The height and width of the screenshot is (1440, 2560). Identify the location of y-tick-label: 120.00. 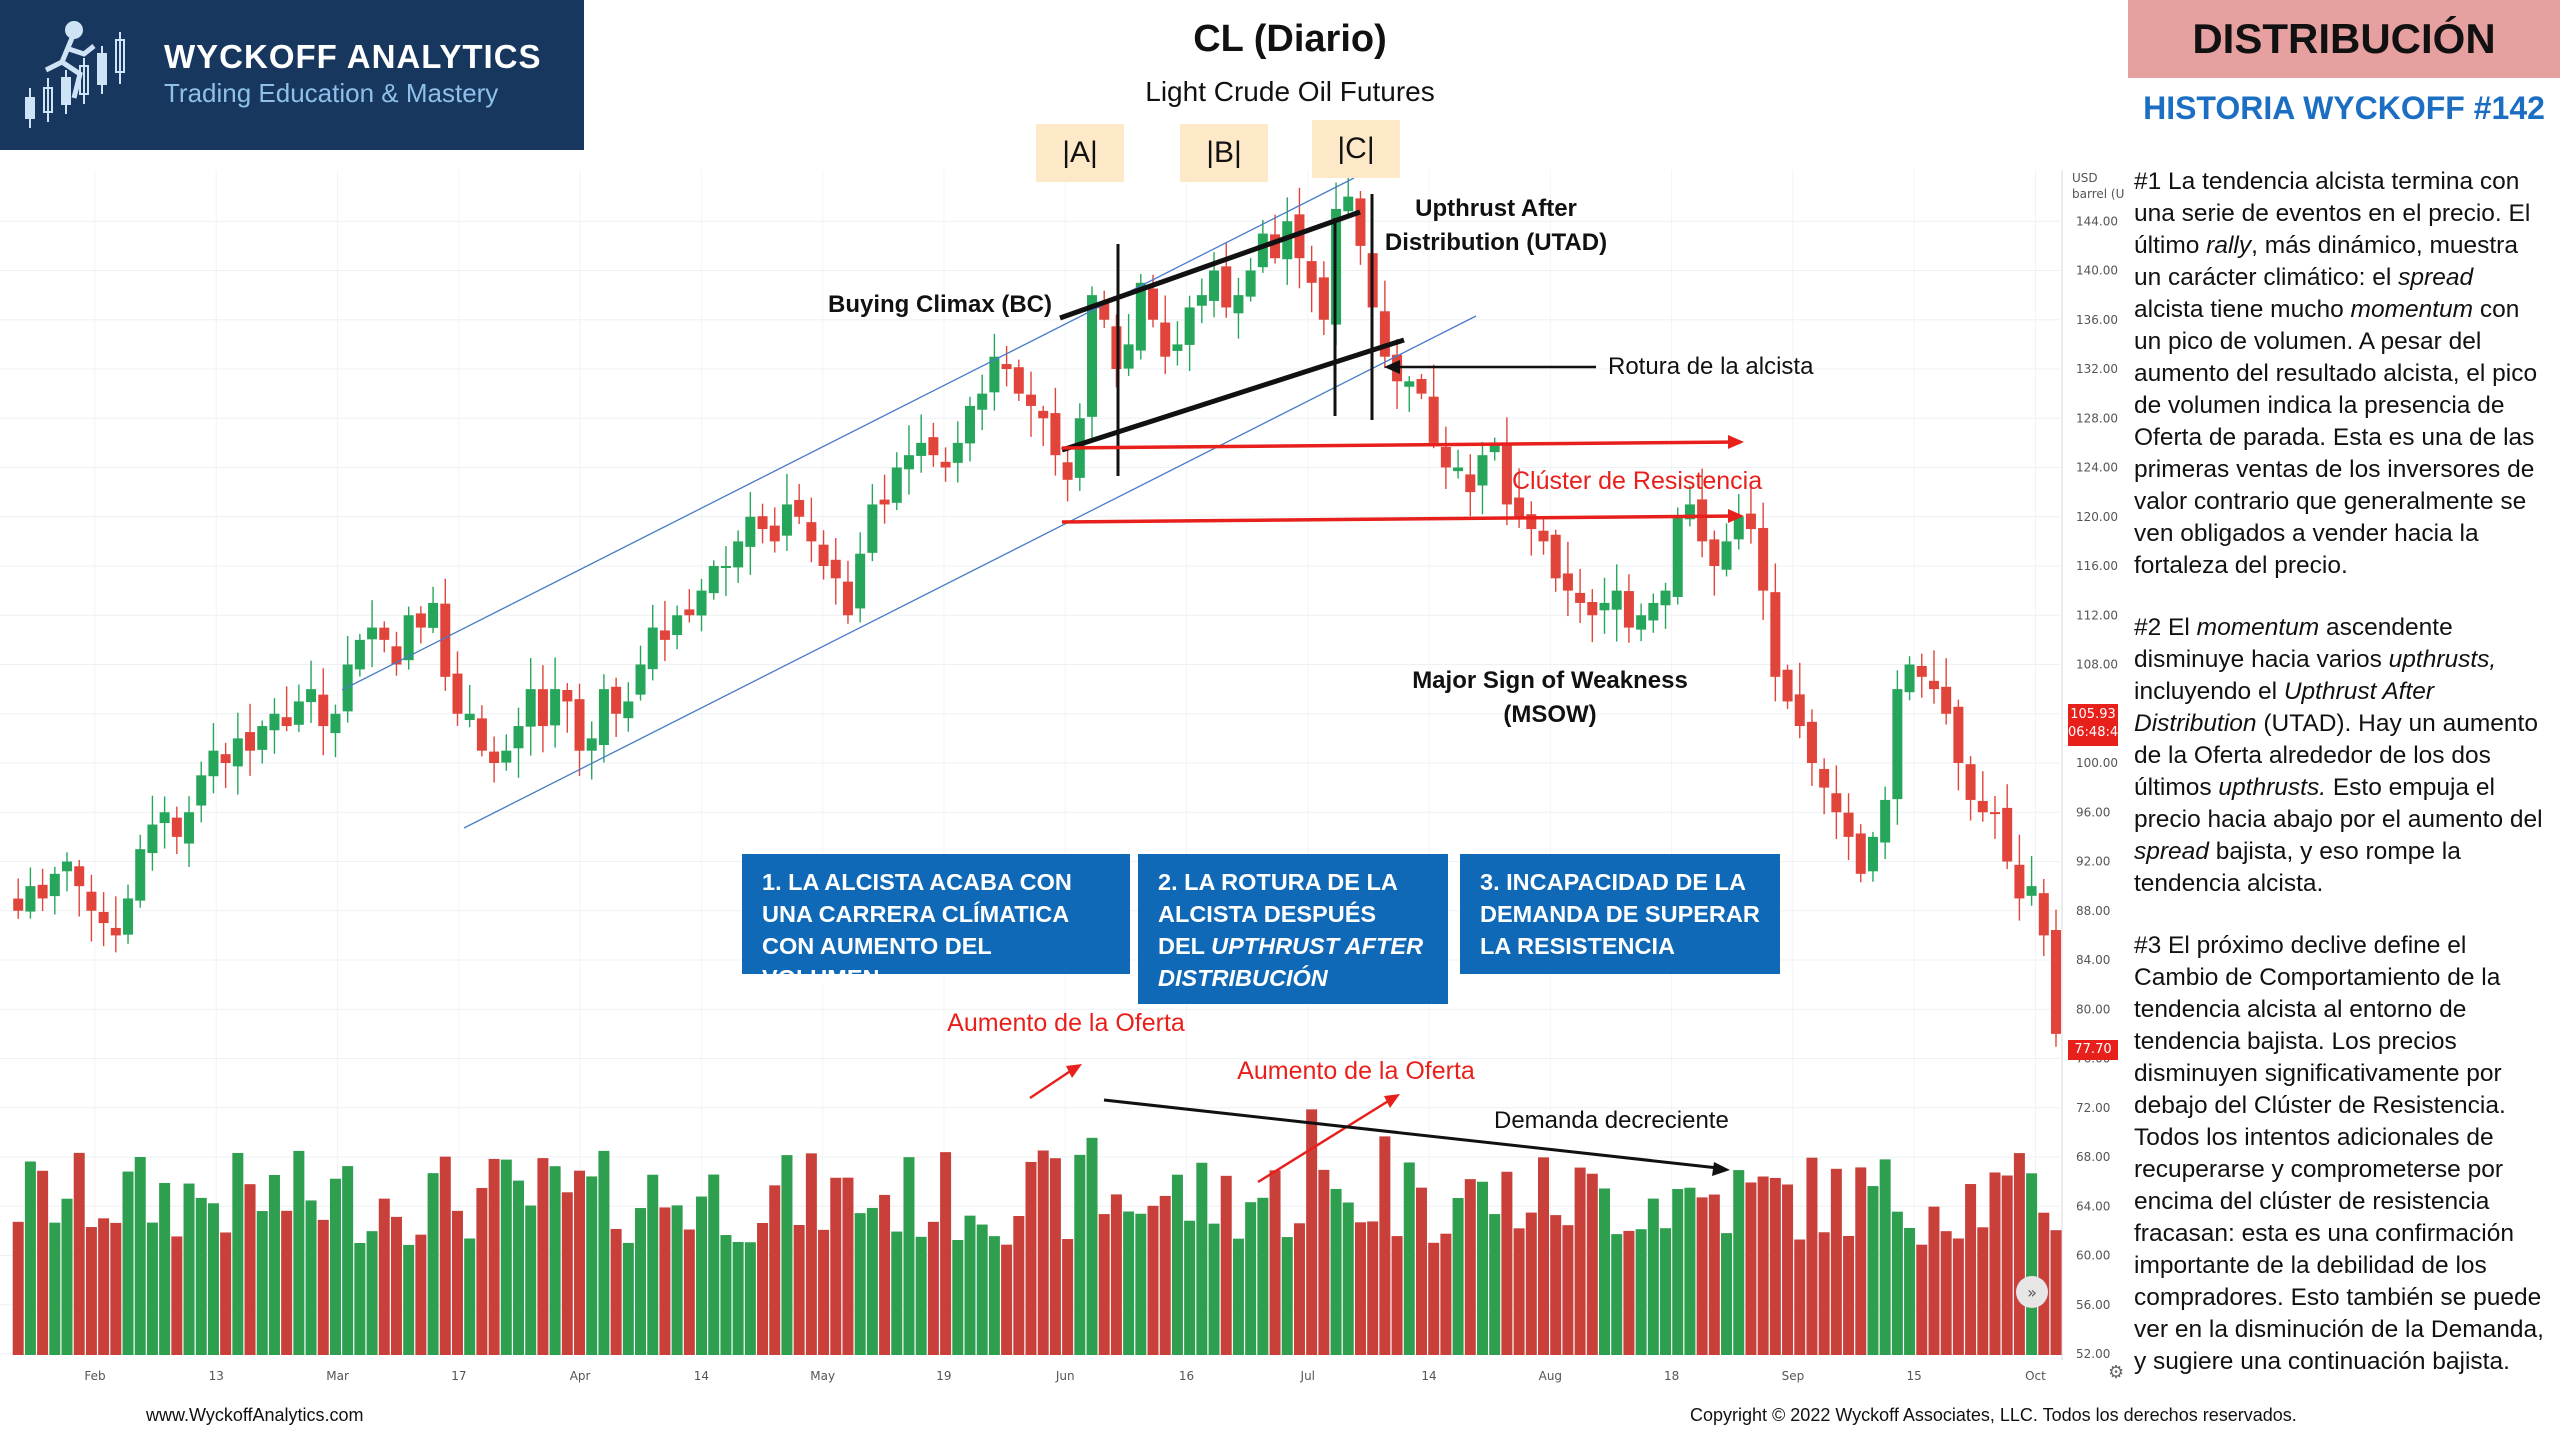
(2097, 517).